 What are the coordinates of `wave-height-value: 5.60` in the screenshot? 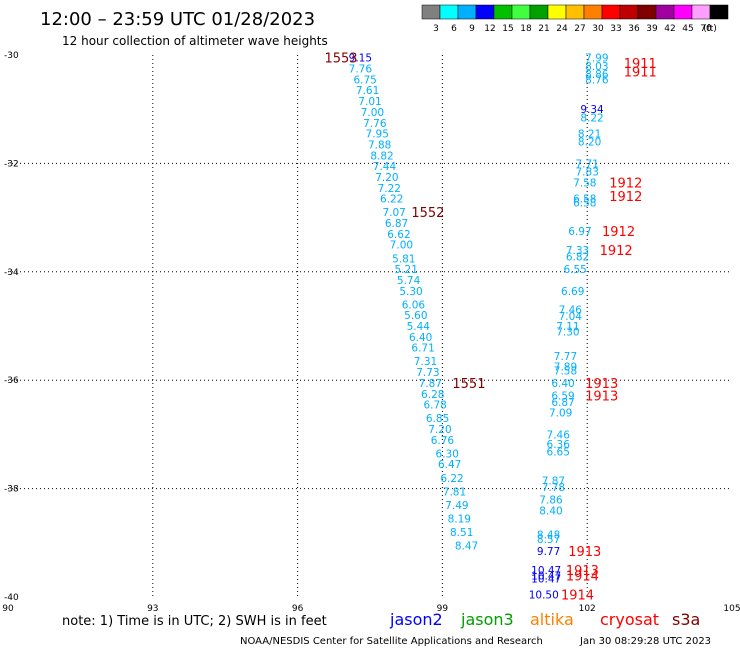 It's located at (415, 316).